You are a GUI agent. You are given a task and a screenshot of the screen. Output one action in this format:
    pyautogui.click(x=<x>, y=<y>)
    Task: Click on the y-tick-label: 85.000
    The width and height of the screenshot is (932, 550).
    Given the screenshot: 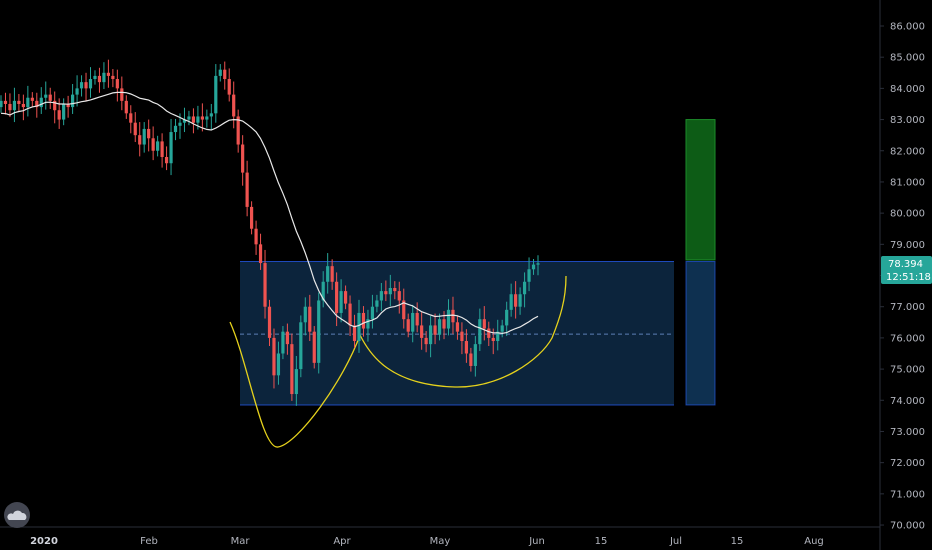 What is the action you would take?
    pyautogui.click(x=907, y=58)
    